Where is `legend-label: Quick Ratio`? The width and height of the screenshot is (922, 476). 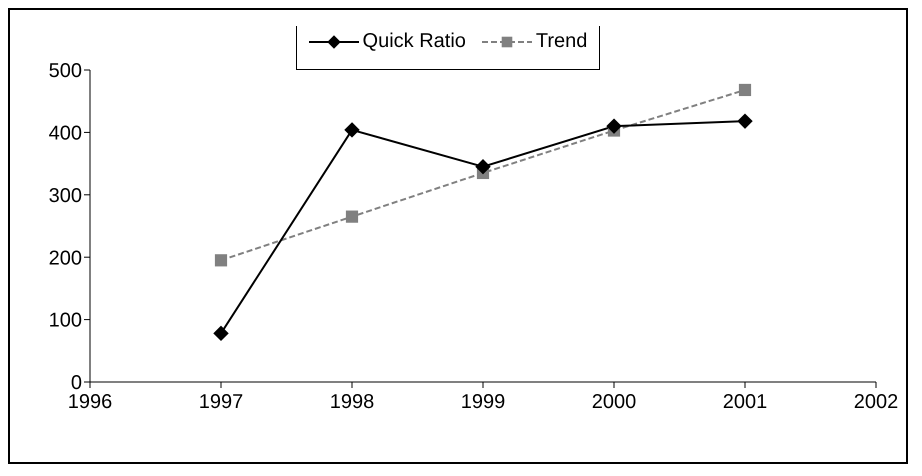 legend-label: Quick Ratio is located at coordinates (414, 41).